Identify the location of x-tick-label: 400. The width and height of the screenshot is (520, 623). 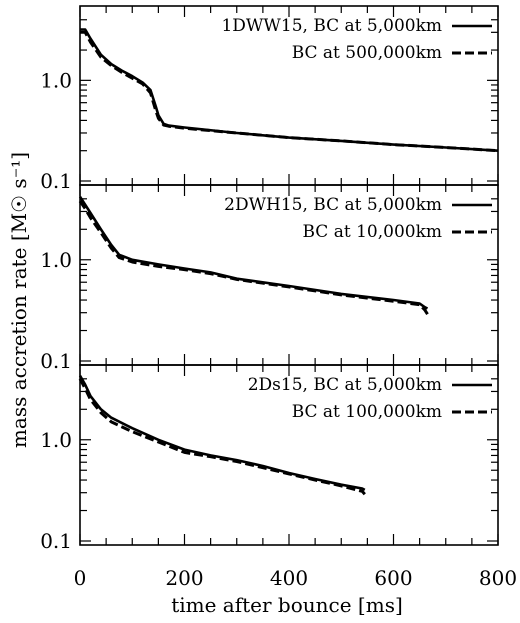
(289, 578).